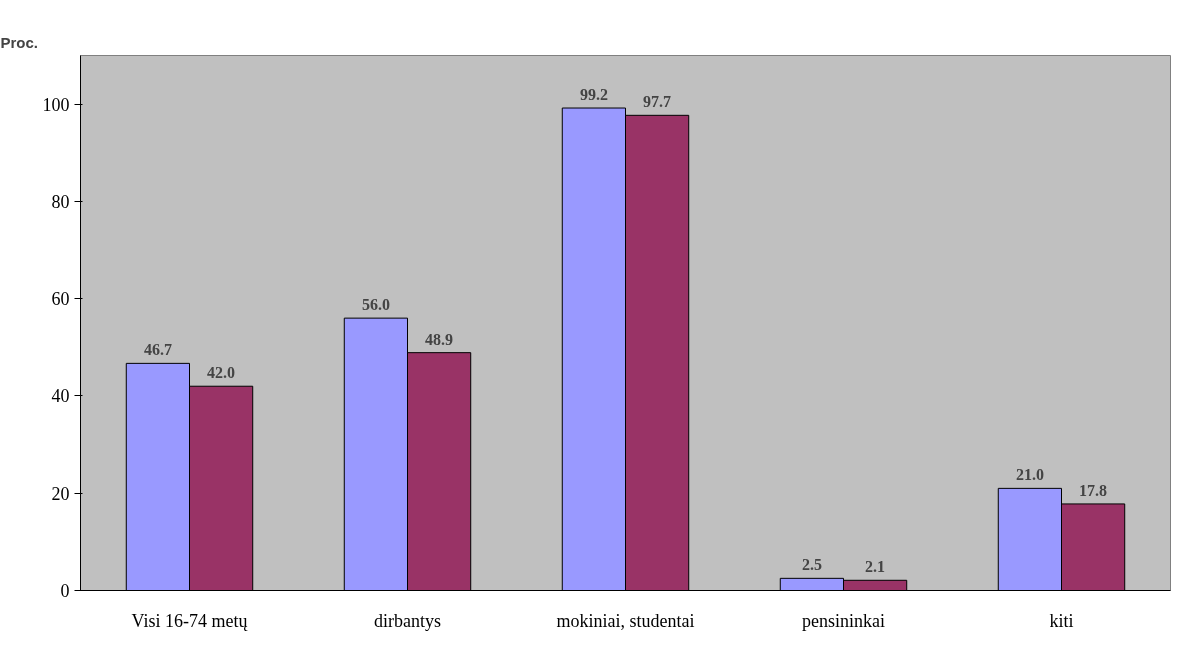 The width and height of the screenshot is (1197, 657). Describe the element at coordinates (19, 42) in the screenshot. I see `y-axis-title: Proc.` at that location.